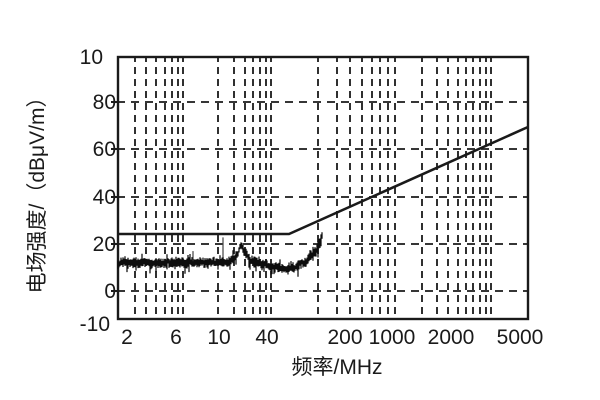 Image resolution: width=600 pixels, height=400 pixels. I want to click on measured-trace, so click(220, 254).